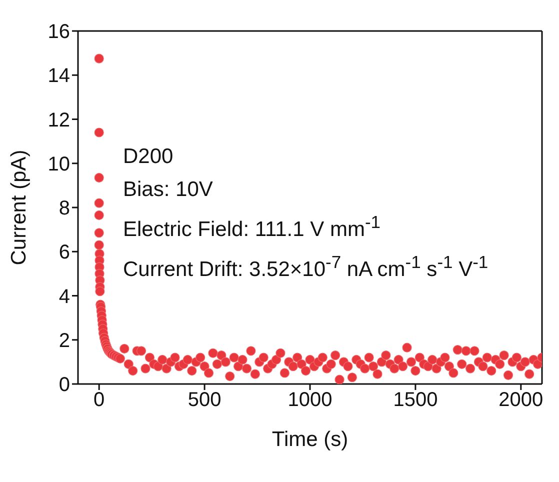  Describe the element at coordinates (310, 400) in the screenshot. I see `x-tick-label: 1000` at that location.